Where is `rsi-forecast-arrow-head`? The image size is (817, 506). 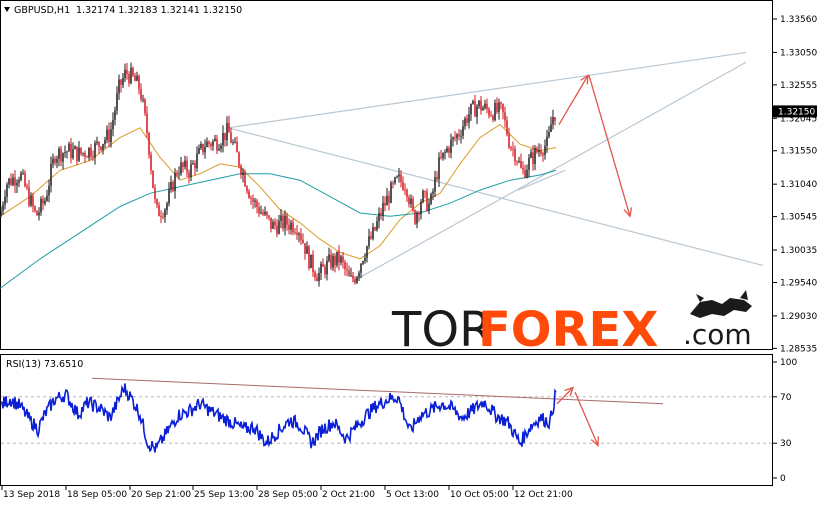
rsi-forecast-arrow-head is located at coordinates (595, 441).